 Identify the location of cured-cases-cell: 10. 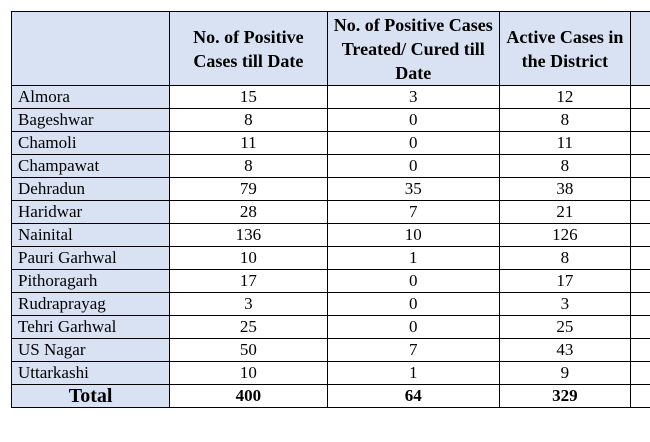
(413, 235).